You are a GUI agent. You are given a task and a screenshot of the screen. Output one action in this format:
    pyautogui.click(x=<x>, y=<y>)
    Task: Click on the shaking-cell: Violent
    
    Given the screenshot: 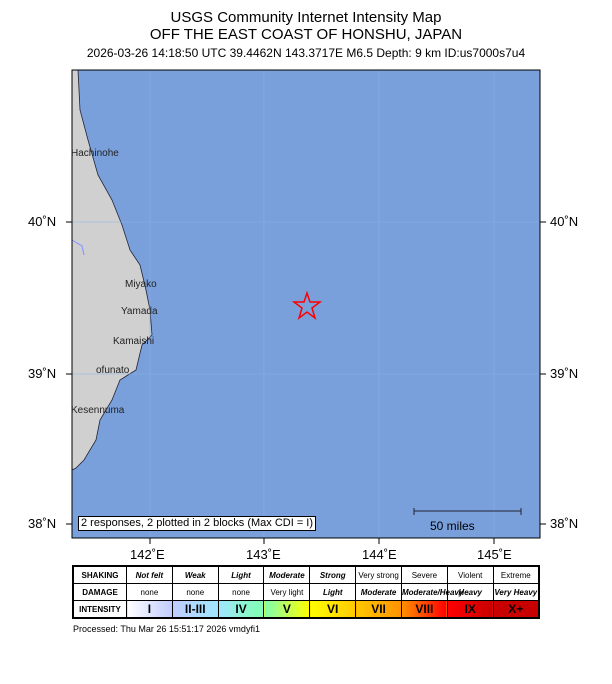 What is the action you would take?
    pyautogui.click(x=470, y=574)
    